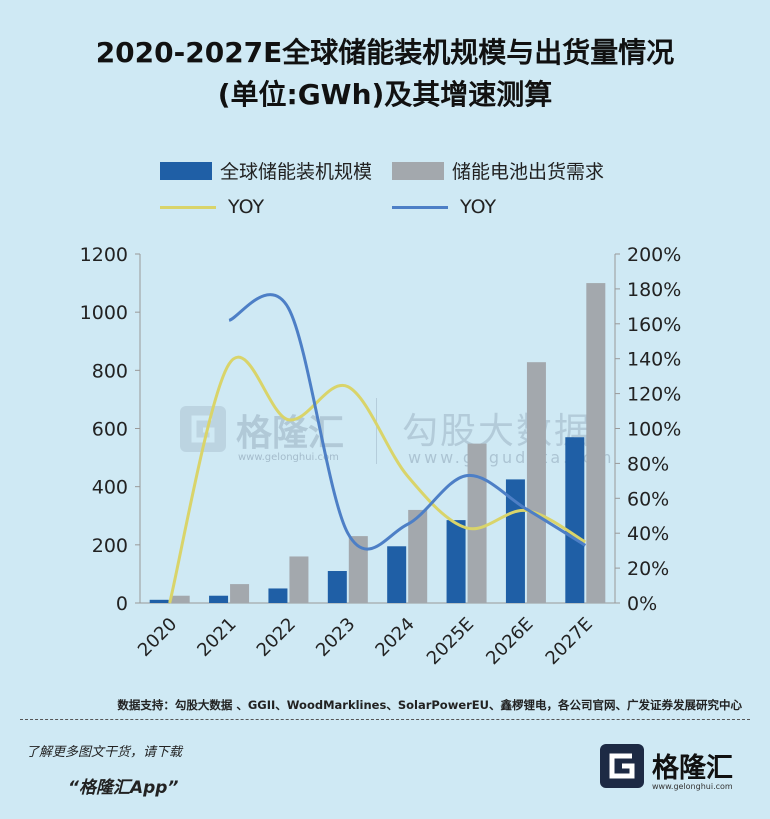 The width and height of the screenshot is (770, 819). Describe the element at coordinates (203, 429) in the screenshot. I see `watermark-logo-icon` at that location.